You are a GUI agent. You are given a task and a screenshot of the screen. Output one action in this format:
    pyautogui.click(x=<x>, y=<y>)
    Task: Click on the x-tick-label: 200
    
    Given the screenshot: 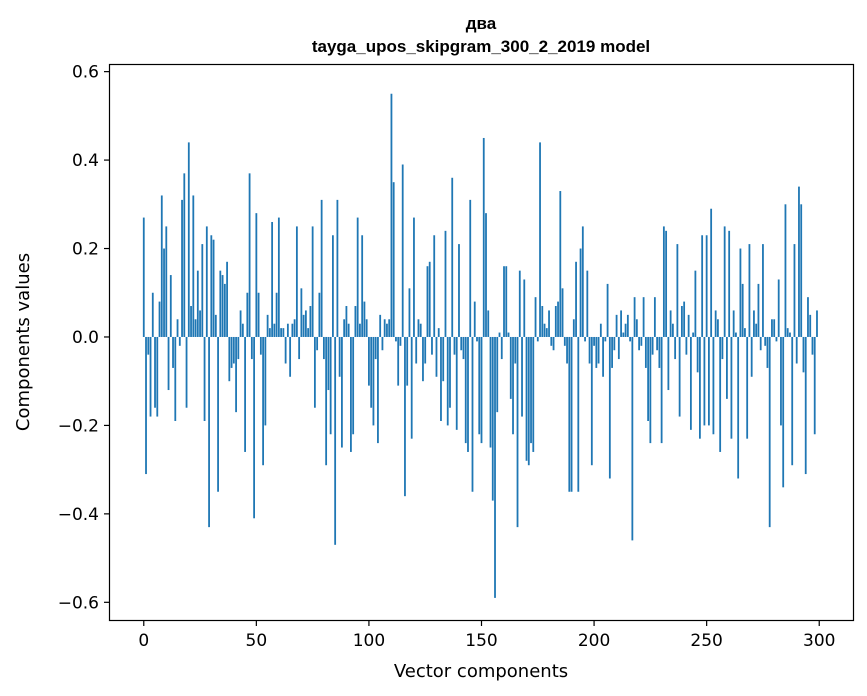 What is the action you would take?
    pyautogui.click(x=594, y=641)
    